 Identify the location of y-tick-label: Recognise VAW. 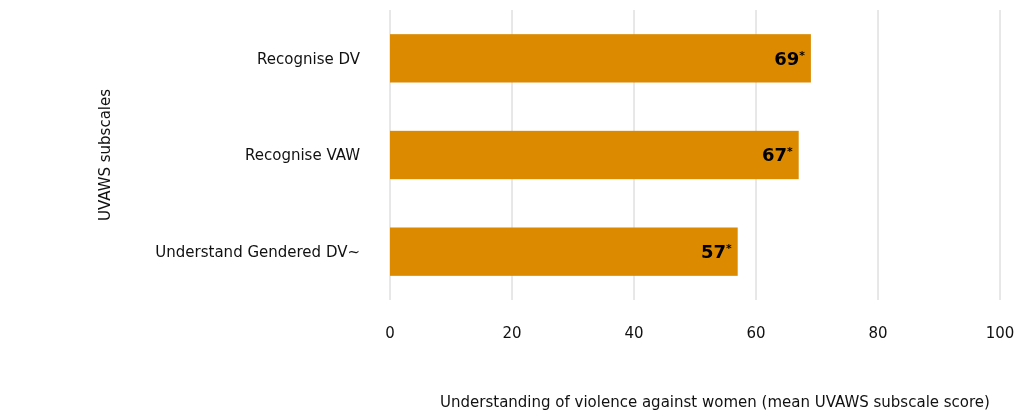
(303, 155).